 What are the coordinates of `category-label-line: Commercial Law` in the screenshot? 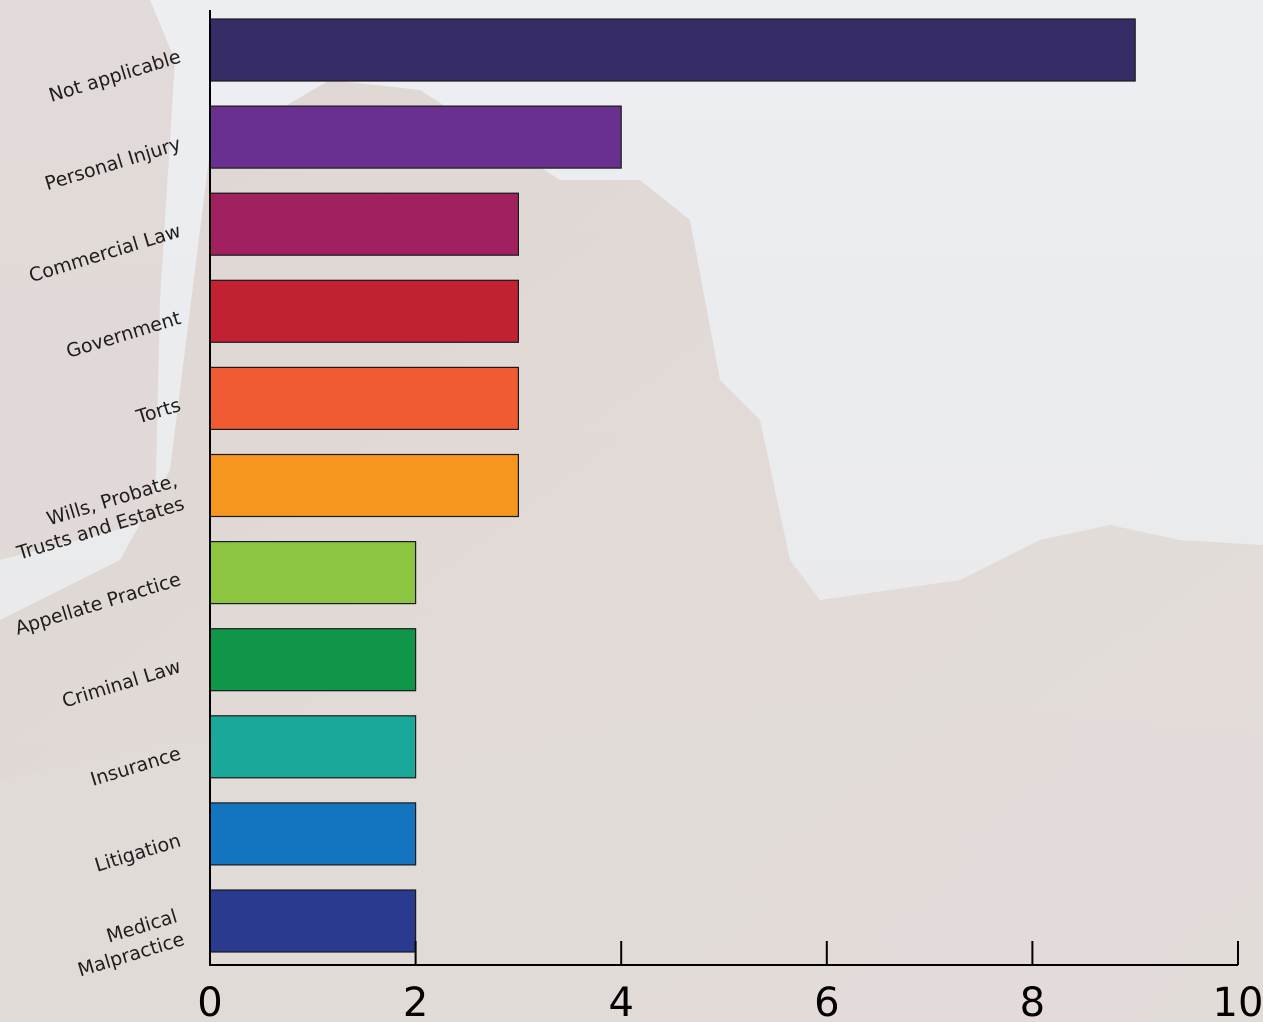 It's located at (104, 253).